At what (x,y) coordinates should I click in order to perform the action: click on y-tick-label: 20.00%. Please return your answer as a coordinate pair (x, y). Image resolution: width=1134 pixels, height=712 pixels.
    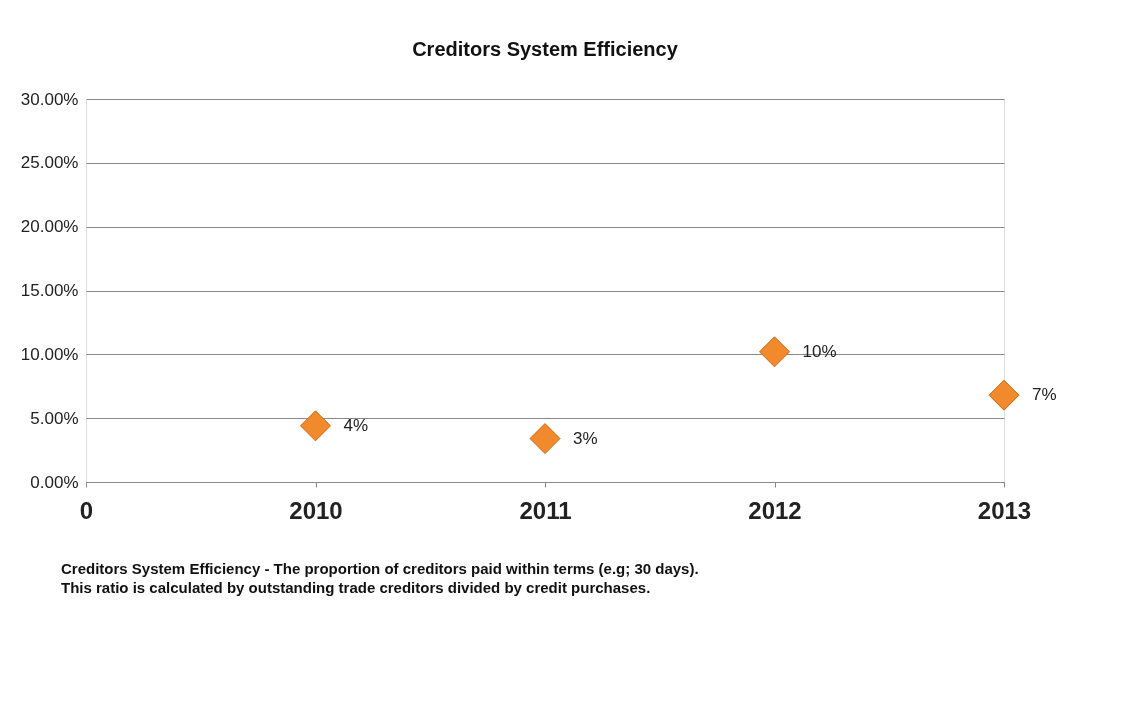
    Looking at the image, I should click on (49, 227).